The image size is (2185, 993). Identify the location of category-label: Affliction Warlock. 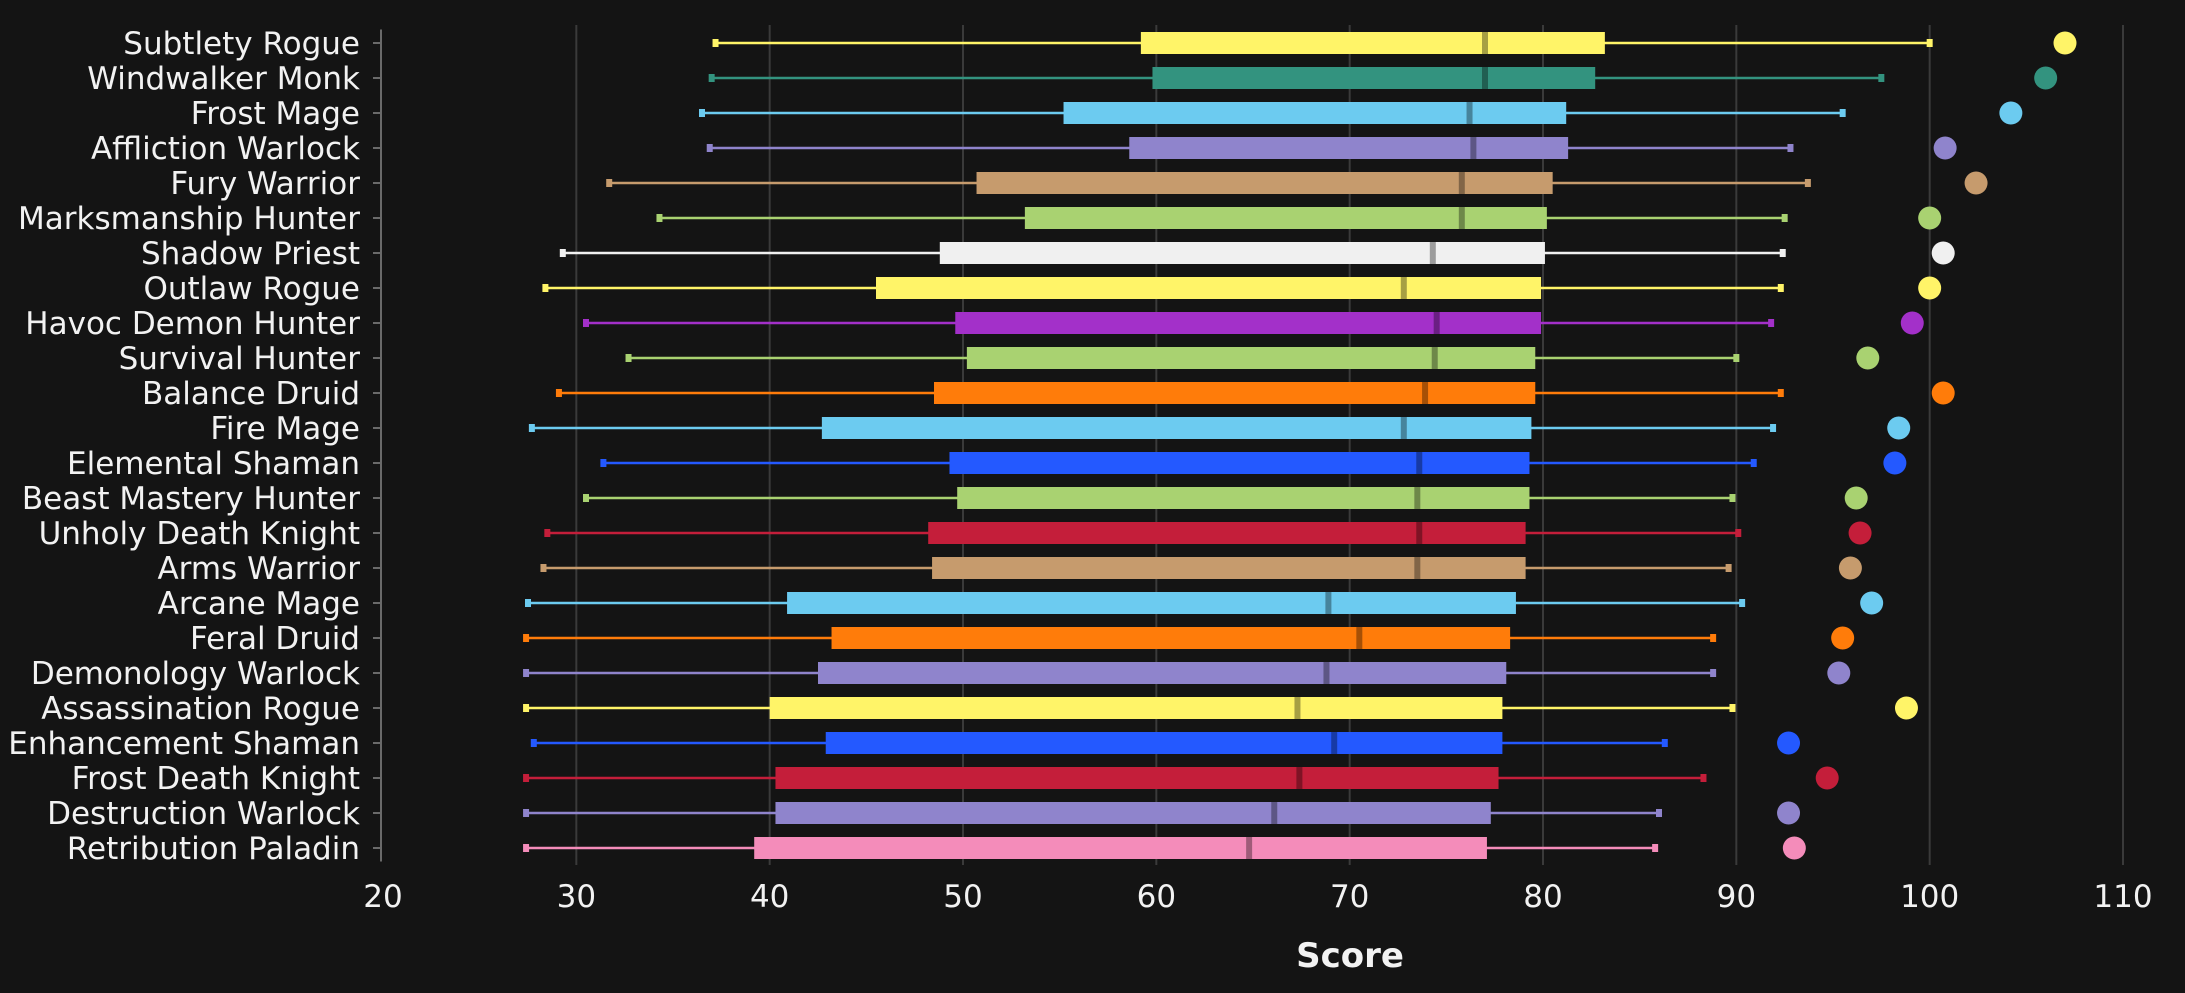
(225, 149).